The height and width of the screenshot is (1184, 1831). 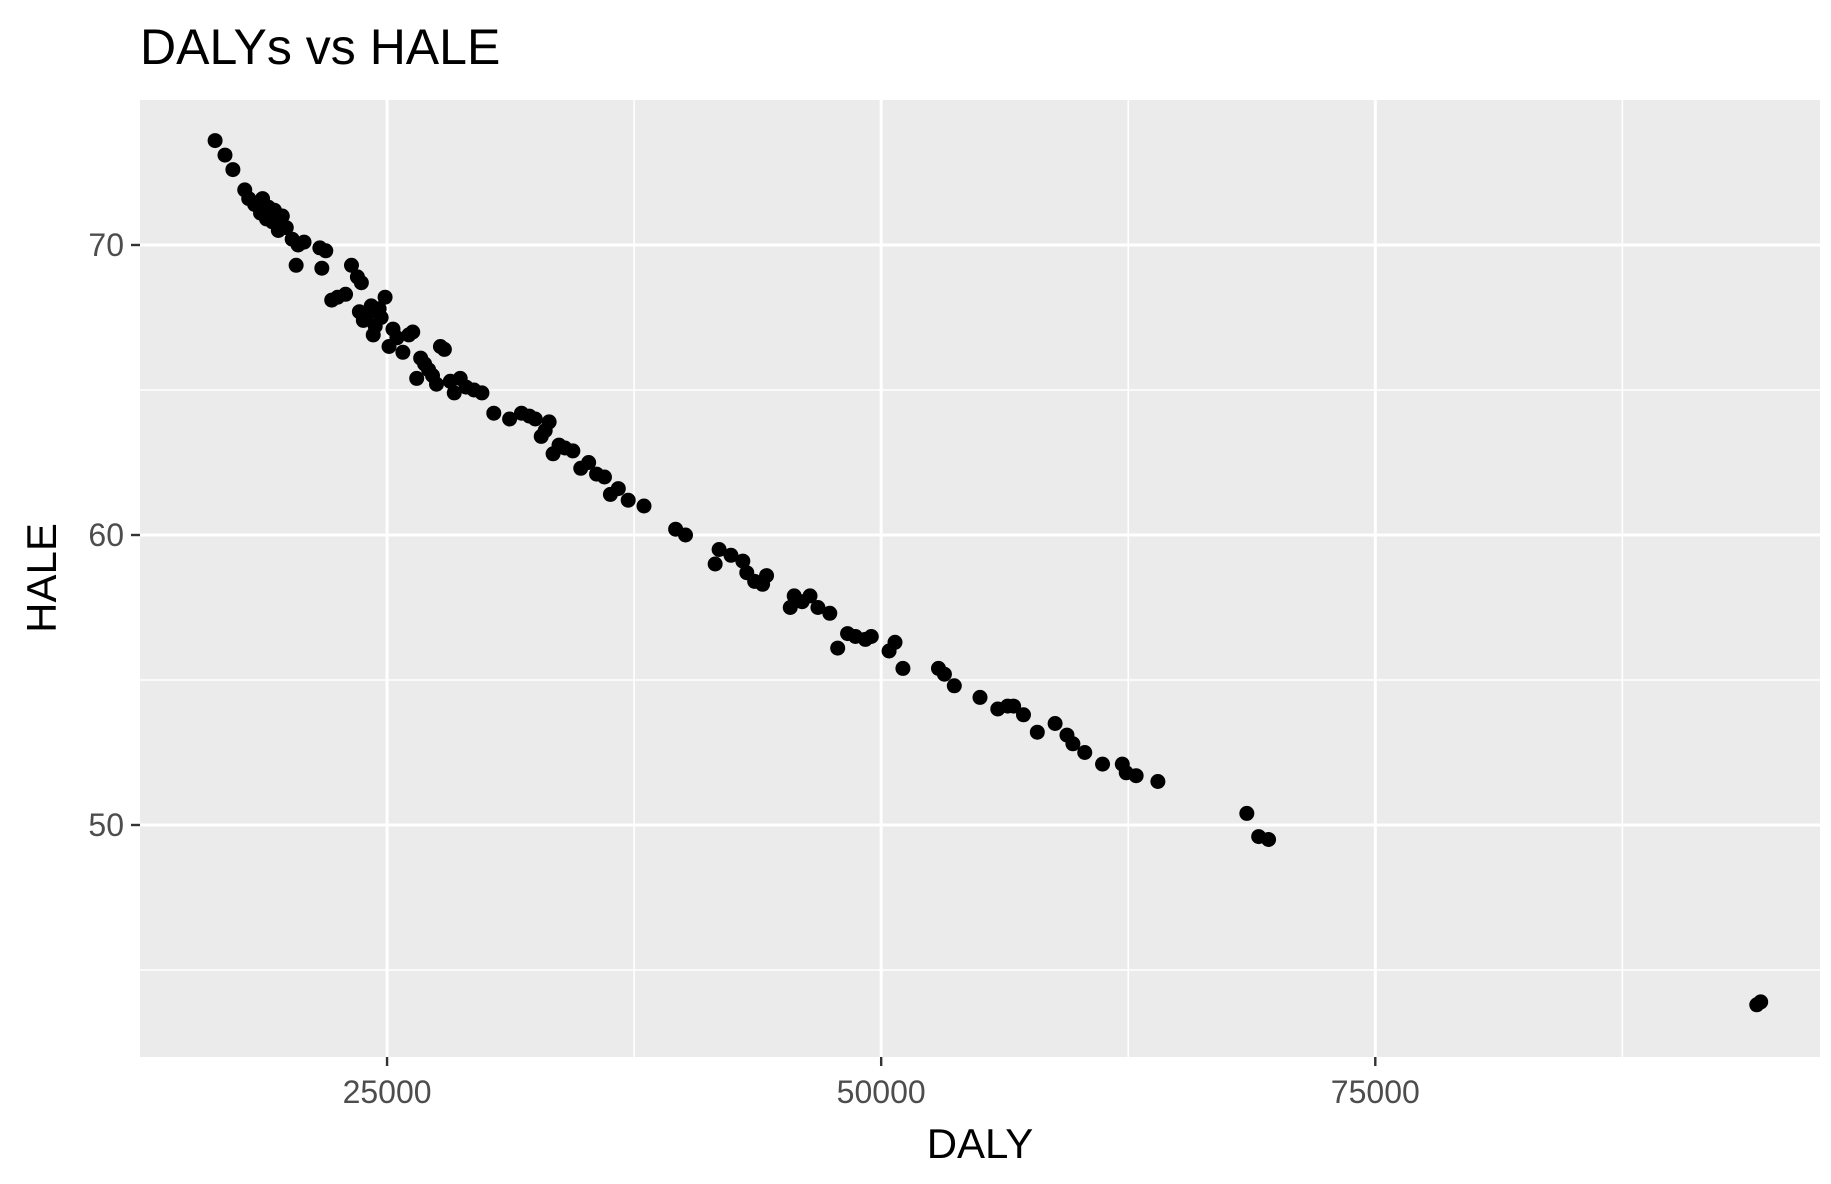 What do you see at coordinates (106, 535) in the screenshot?
I see `y-tick-label: 60` at bounding box center [106, 535].